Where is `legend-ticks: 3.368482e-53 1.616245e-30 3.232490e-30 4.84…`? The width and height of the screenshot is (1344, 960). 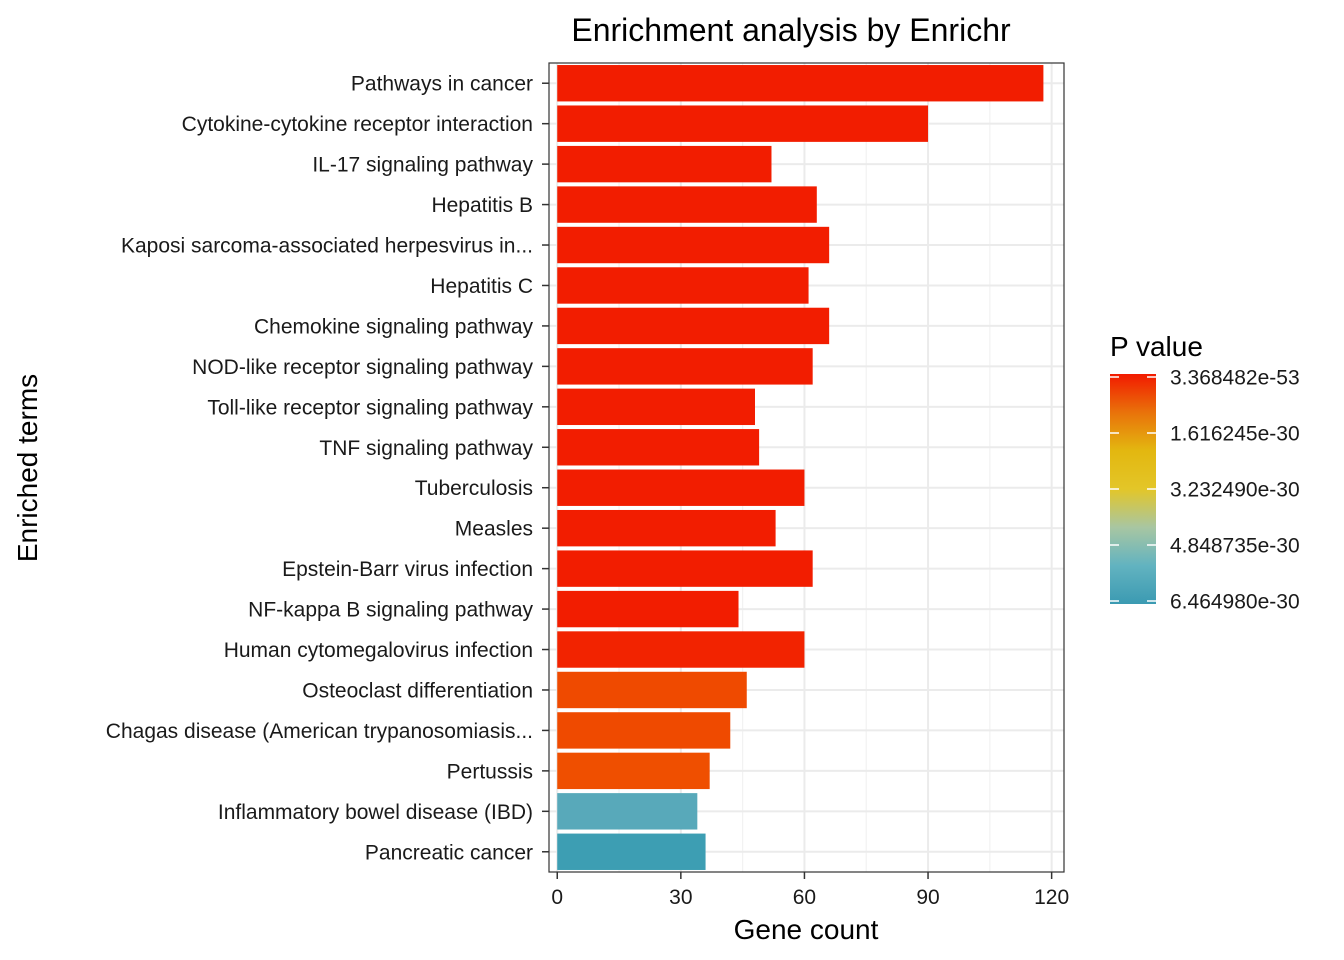
legend-ticks: 3.368482e-53 1.616245e-30 3.232490e-30 4.84… is located at coordinates (1205, 490).